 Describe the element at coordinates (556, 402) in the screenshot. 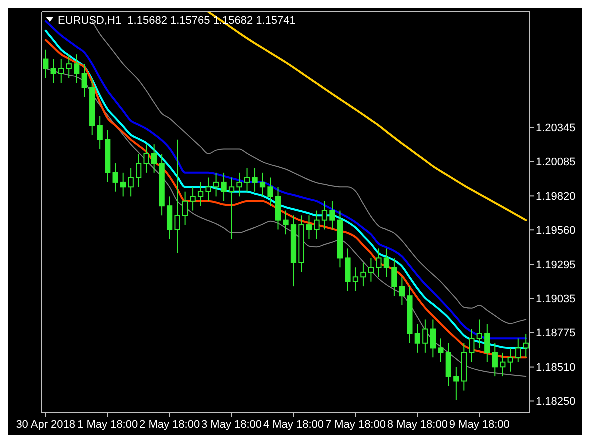

I see `y-tick-label: 1.18250` at that location.